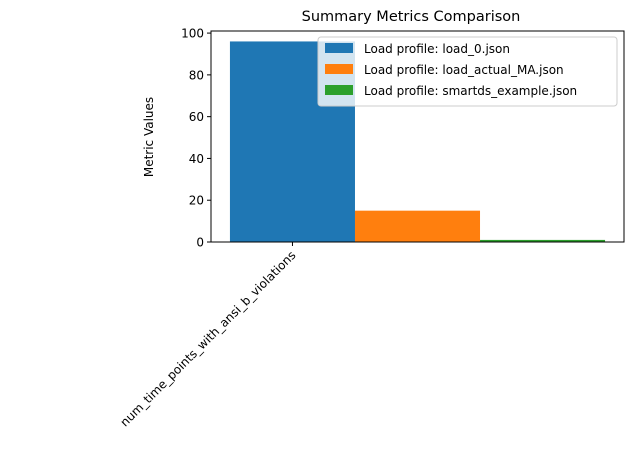  I want to click on x-axis-ticks: num_time_points_with_ansi_b_violations, so click(208, 335).